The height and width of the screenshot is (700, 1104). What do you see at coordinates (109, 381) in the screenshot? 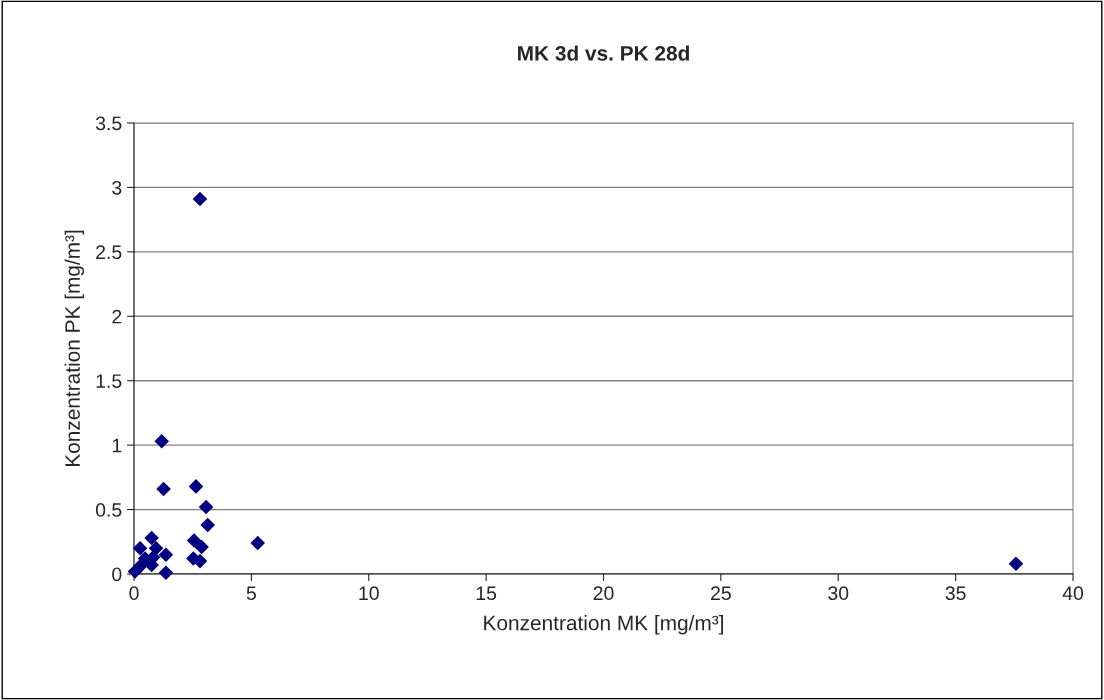
I see `y-tick-label: 1.5` at bounding box center [109, 381].